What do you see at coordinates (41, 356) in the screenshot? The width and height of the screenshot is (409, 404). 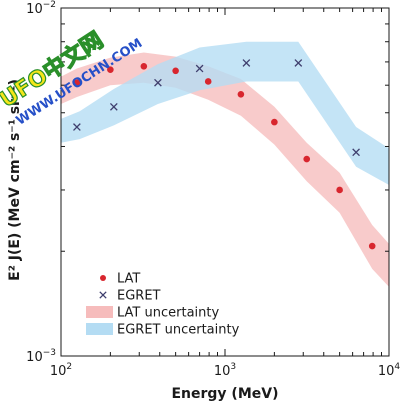 I see `tick-label: 10⁻³` at bounding box center [41, 356].